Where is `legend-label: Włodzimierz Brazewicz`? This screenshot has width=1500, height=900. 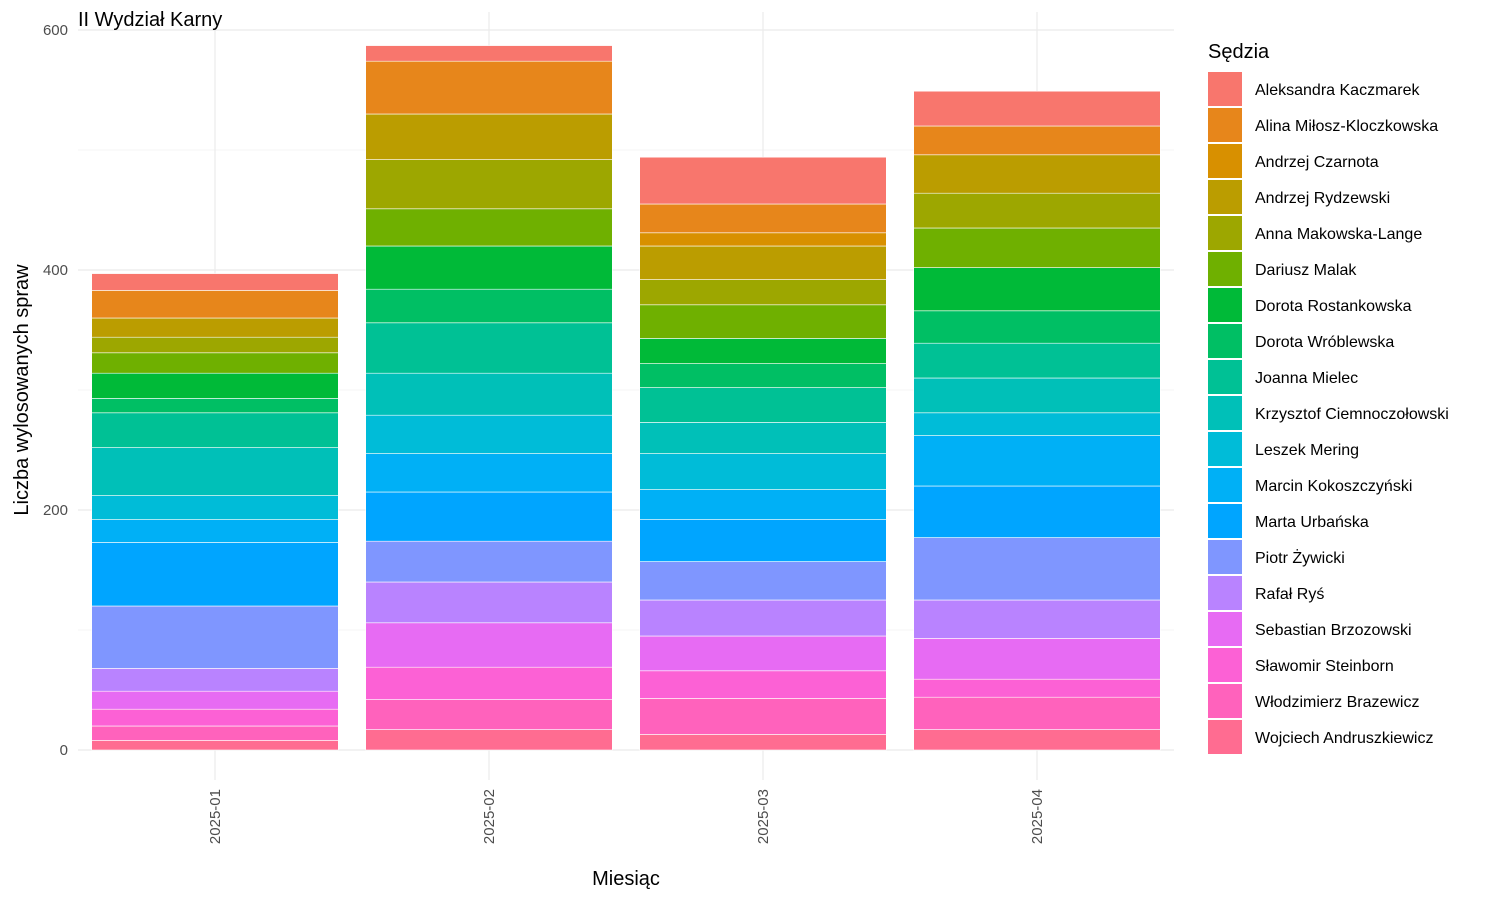
legend-label: Włodzimierz Brazewicz is located at coordinates (1337, 702).